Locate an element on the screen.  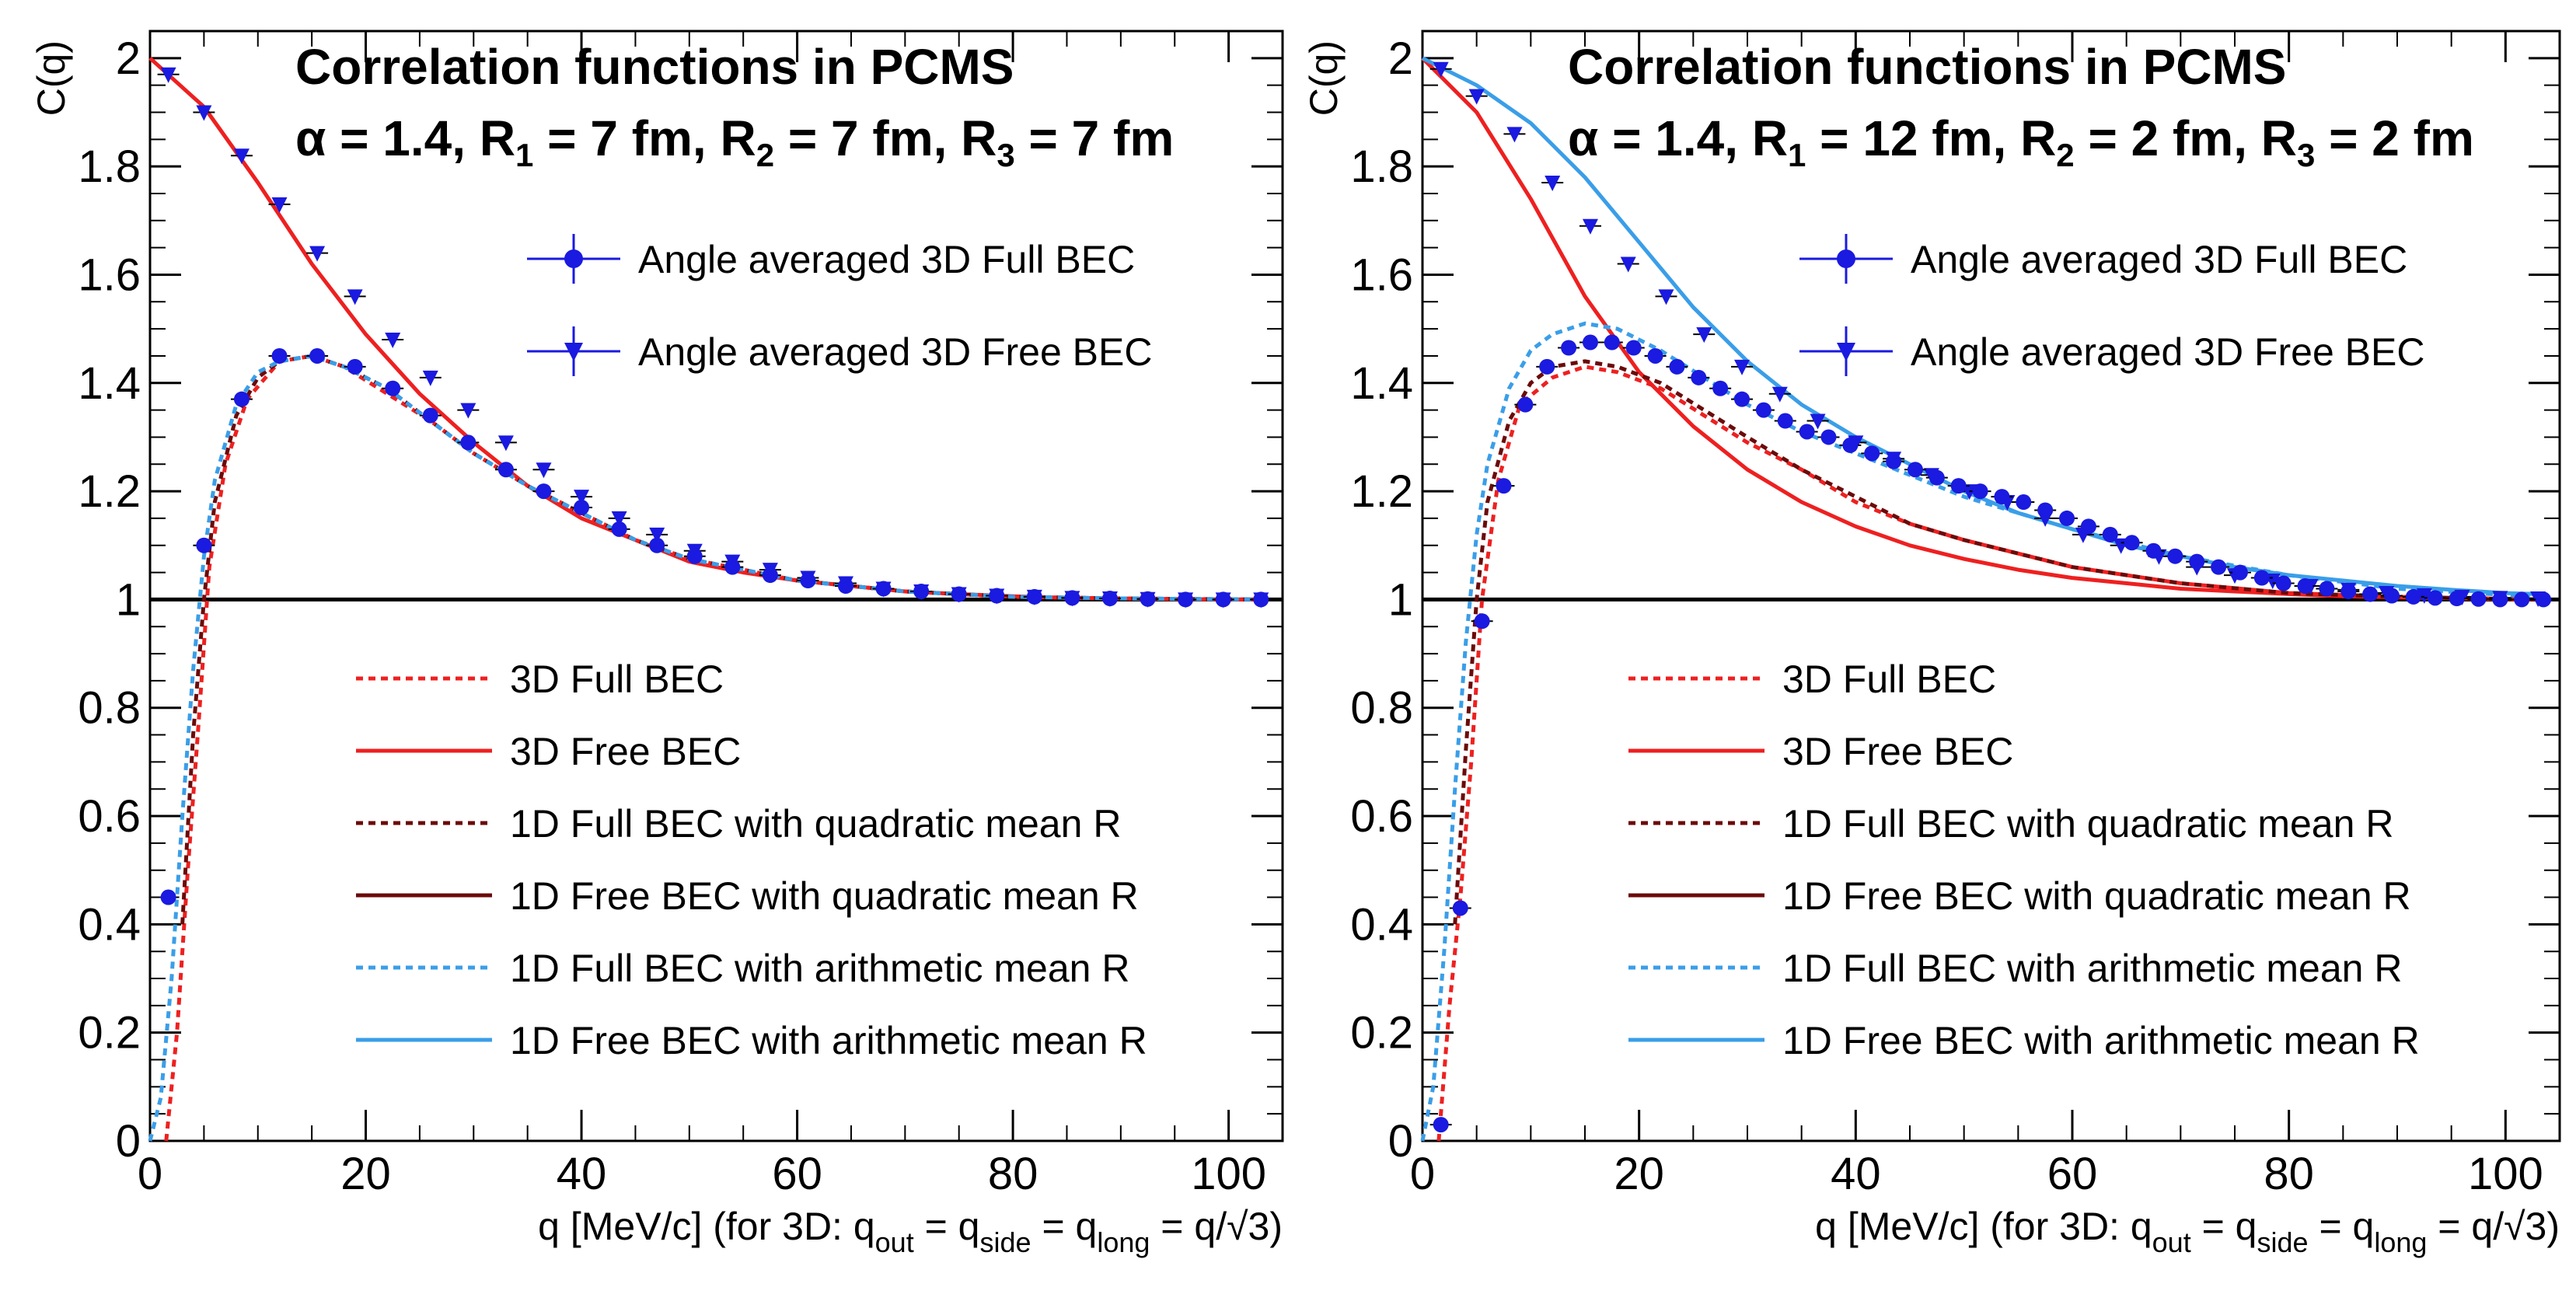
y-tick-label: 1.4 is located at coordinates (1382, 383).